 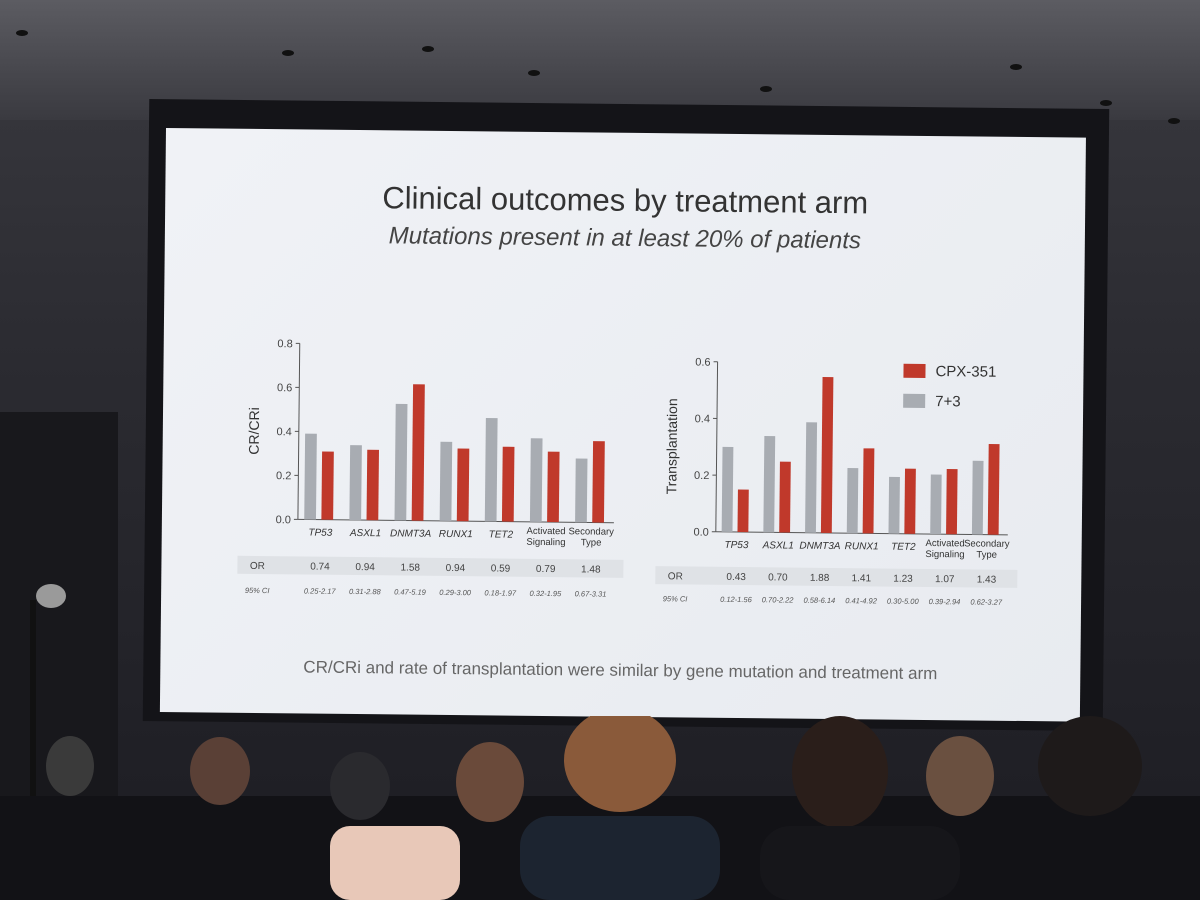 What do you see at coordinates (903, 601) in the screenshot?
I see `ci-value: 0.30-5.00` at bounding box center [903, 601].